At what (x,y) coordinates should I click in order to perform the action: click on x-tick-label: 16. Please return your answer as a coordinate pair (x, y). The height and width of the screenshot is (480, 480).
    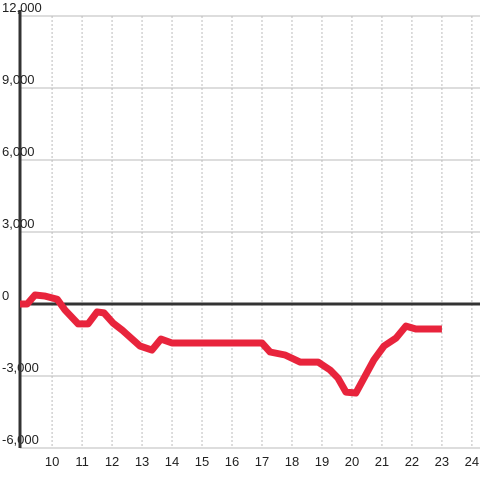
    Looking at the image, I should click on (232, 461).